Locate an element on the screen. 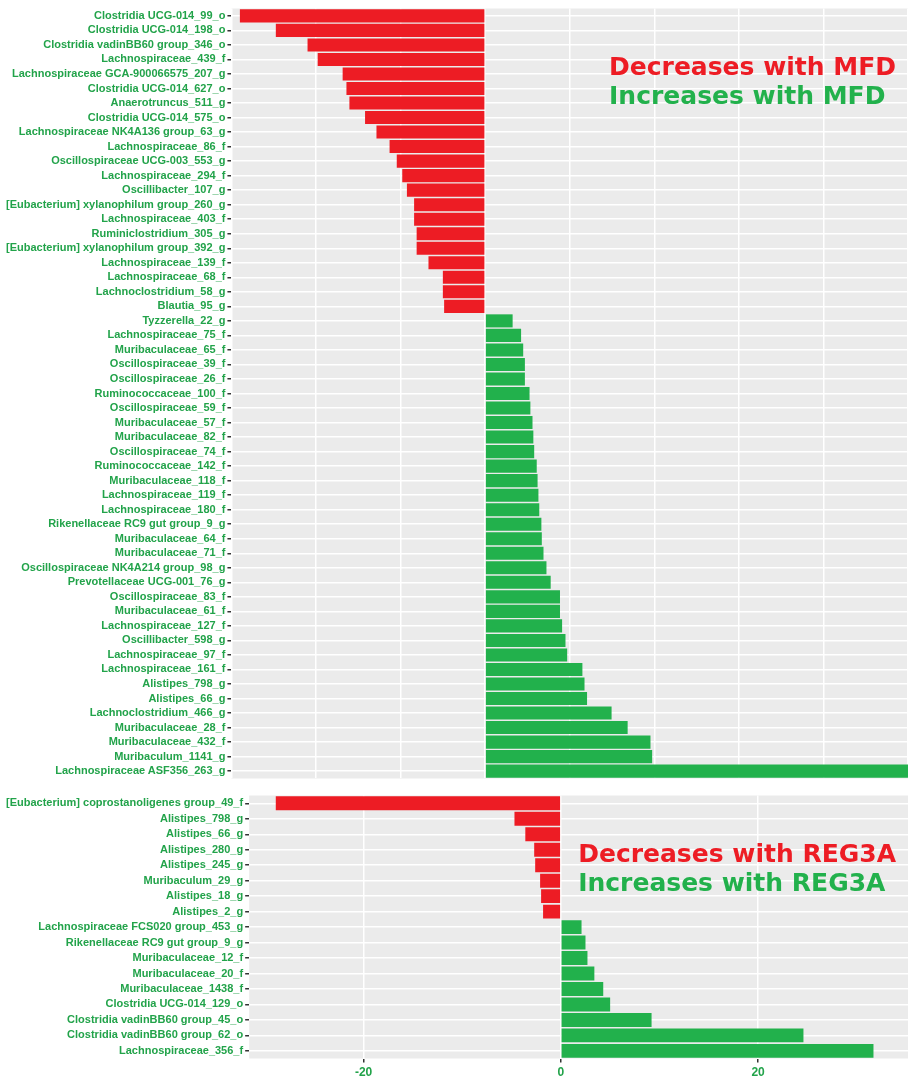  series-label: Increases with REG3A is located at coordinates (732, 882).